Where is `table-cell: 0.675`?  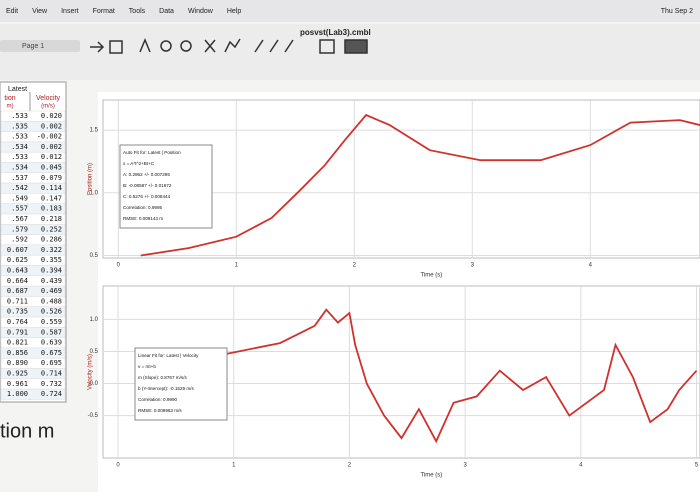
table-cell: 0.675 is located at coordinates (51, 353).